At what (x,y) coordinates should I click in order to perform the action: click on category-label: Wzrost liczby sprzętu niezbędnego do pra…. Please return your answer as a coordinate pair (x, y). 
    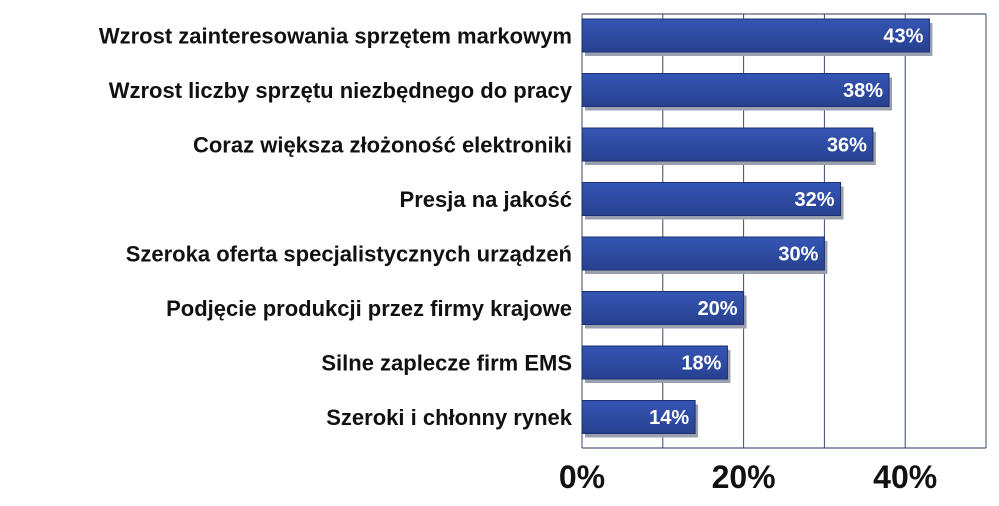
    Looking at the image, I should click on (341, 90).